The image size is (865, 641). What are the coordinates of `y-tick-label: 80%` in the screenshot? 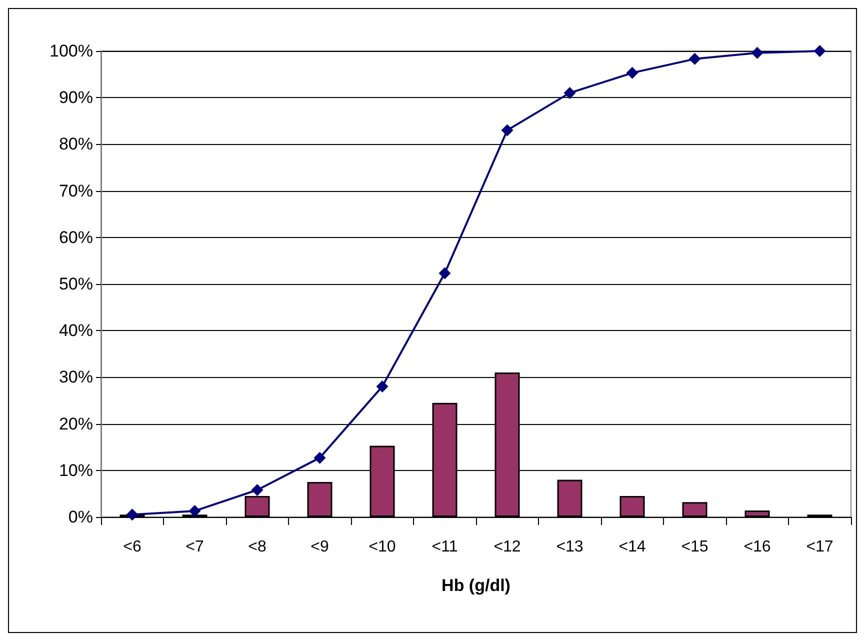 It's located at (75, 144).